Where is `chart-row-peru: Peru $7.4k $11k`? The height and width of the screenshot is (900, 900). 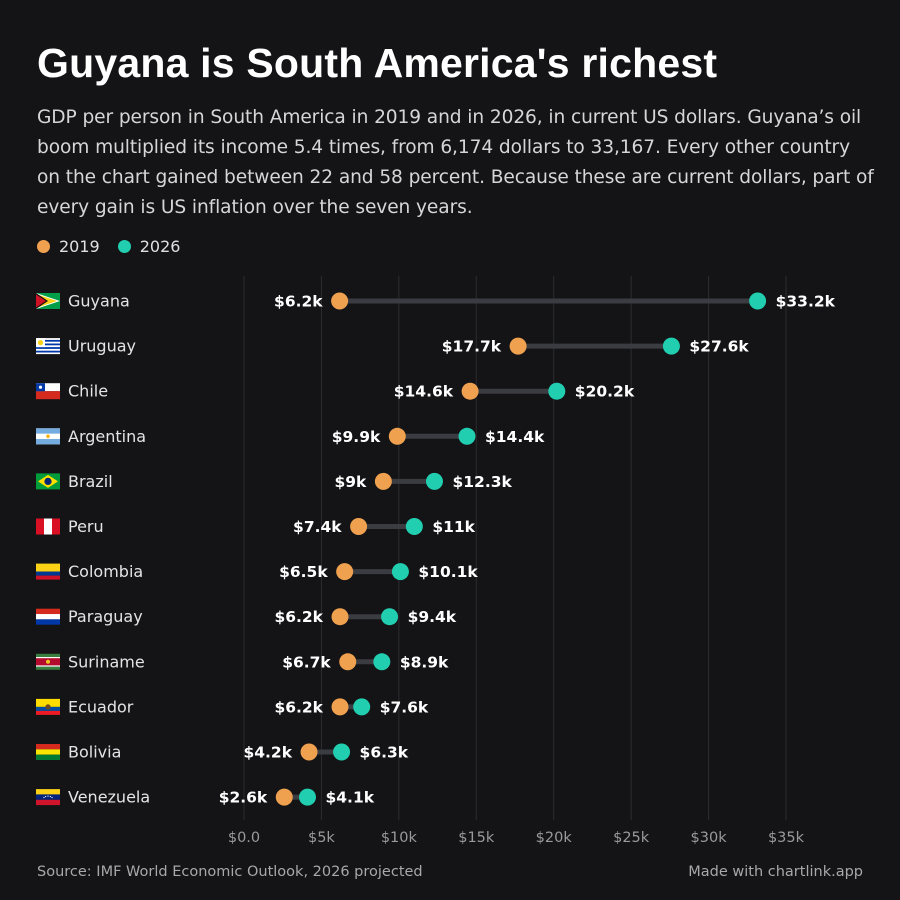
chart-row-peru: Peru $7.4k $11k is located at coordinates (256, 526).